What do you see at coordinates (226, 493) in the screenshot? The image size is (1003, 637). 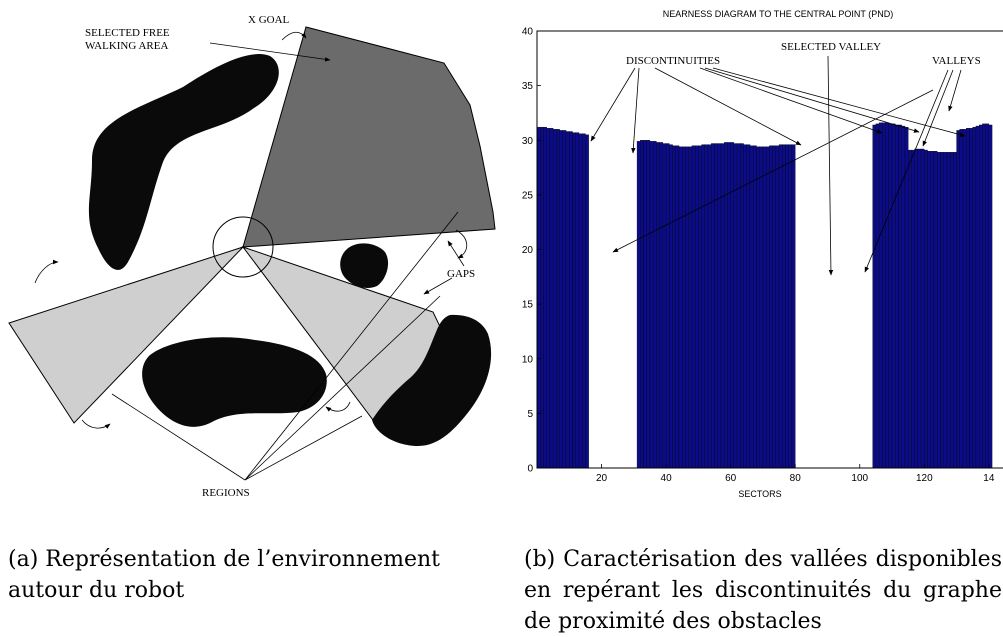 I see `label-regions: REGIONS` at bounding box center [226, 493].